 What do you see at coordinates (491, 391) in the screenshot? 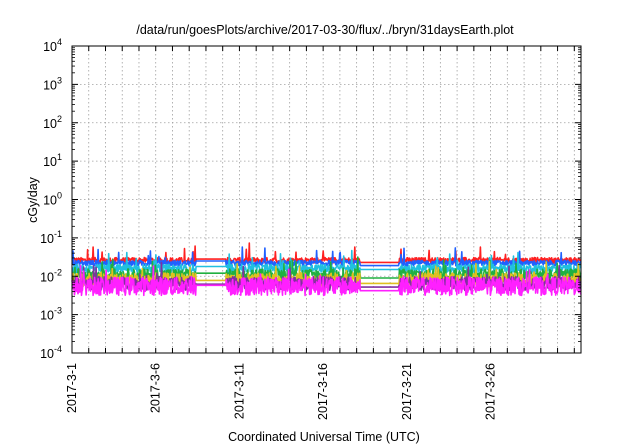
I see `x-tick-label: 2017-3-26` at bounding box center [491, 391].